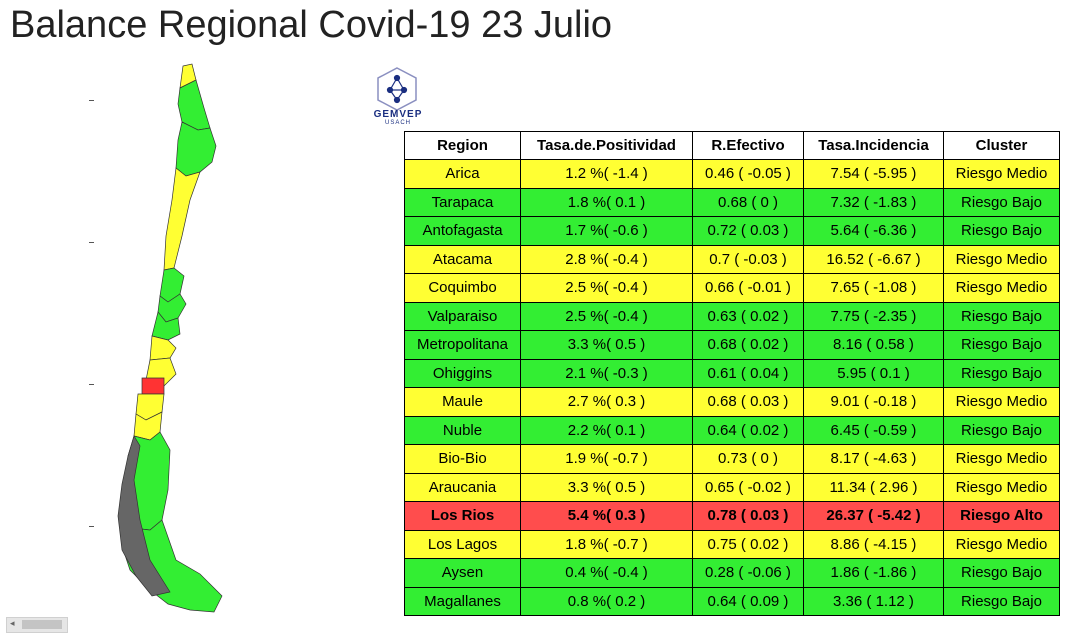 Image resolution: width=1080 pixels, height=634 pixels. Describe the element at coordinates (462, 259) in the screenshot. I see `cell-region: Atacama` at that location.